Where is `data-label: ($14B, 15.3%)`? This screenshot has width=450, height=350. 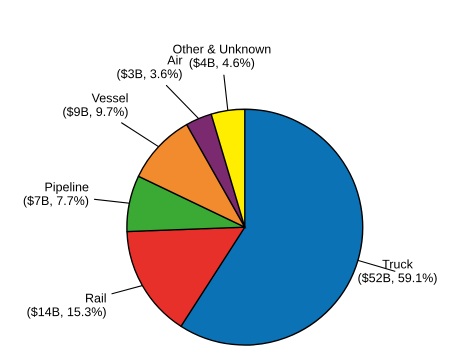
data-label: ($14B, 15.3%) is located at coordinates (66, 312).